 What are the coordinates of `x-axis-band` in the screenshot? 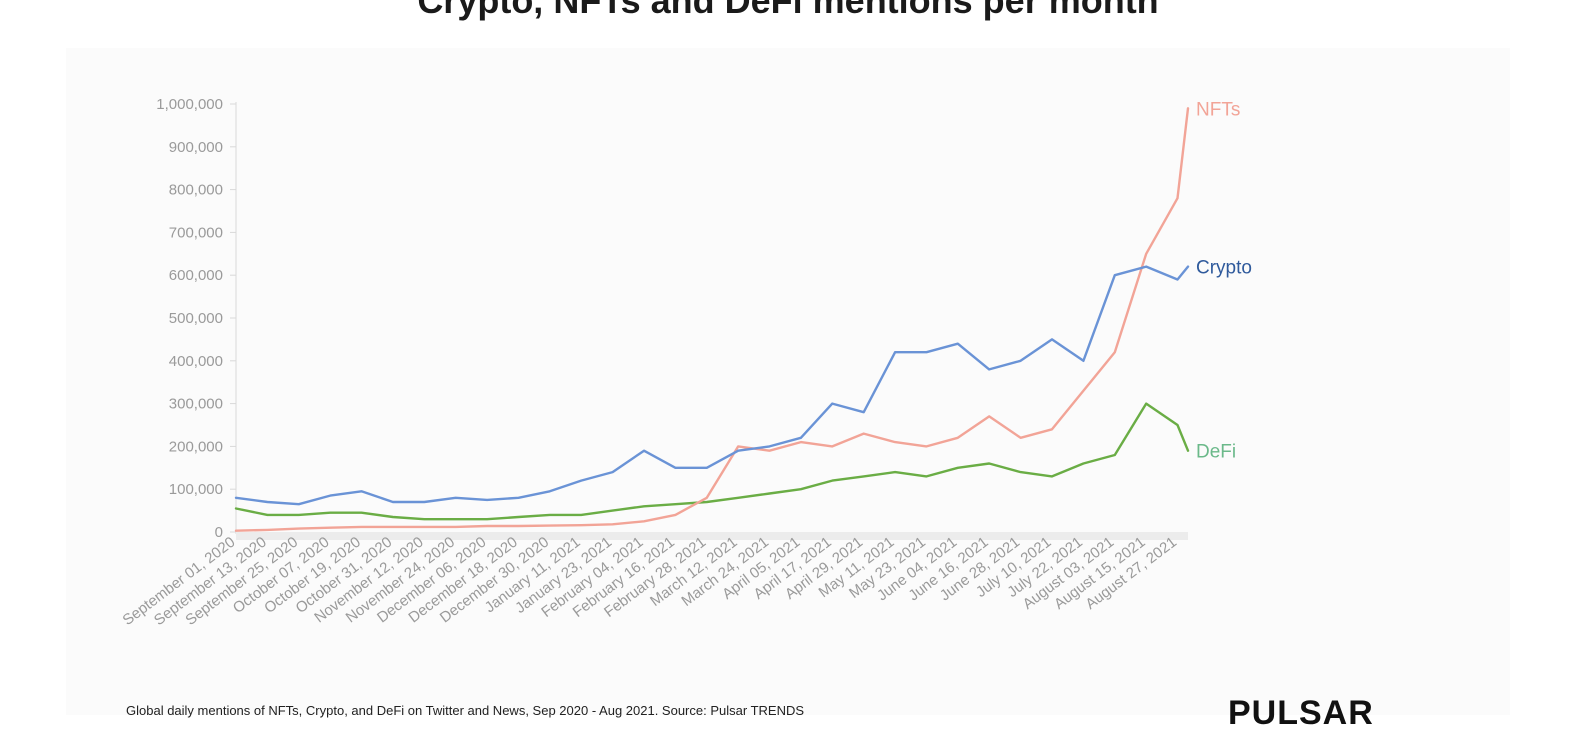 It's located at (712, 536).